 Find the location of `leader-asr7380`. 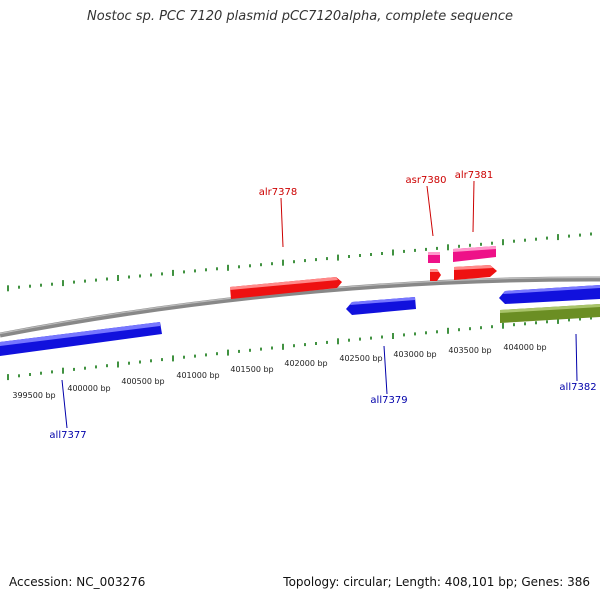

leader-asr7380 is located at coordinates (430, 211).